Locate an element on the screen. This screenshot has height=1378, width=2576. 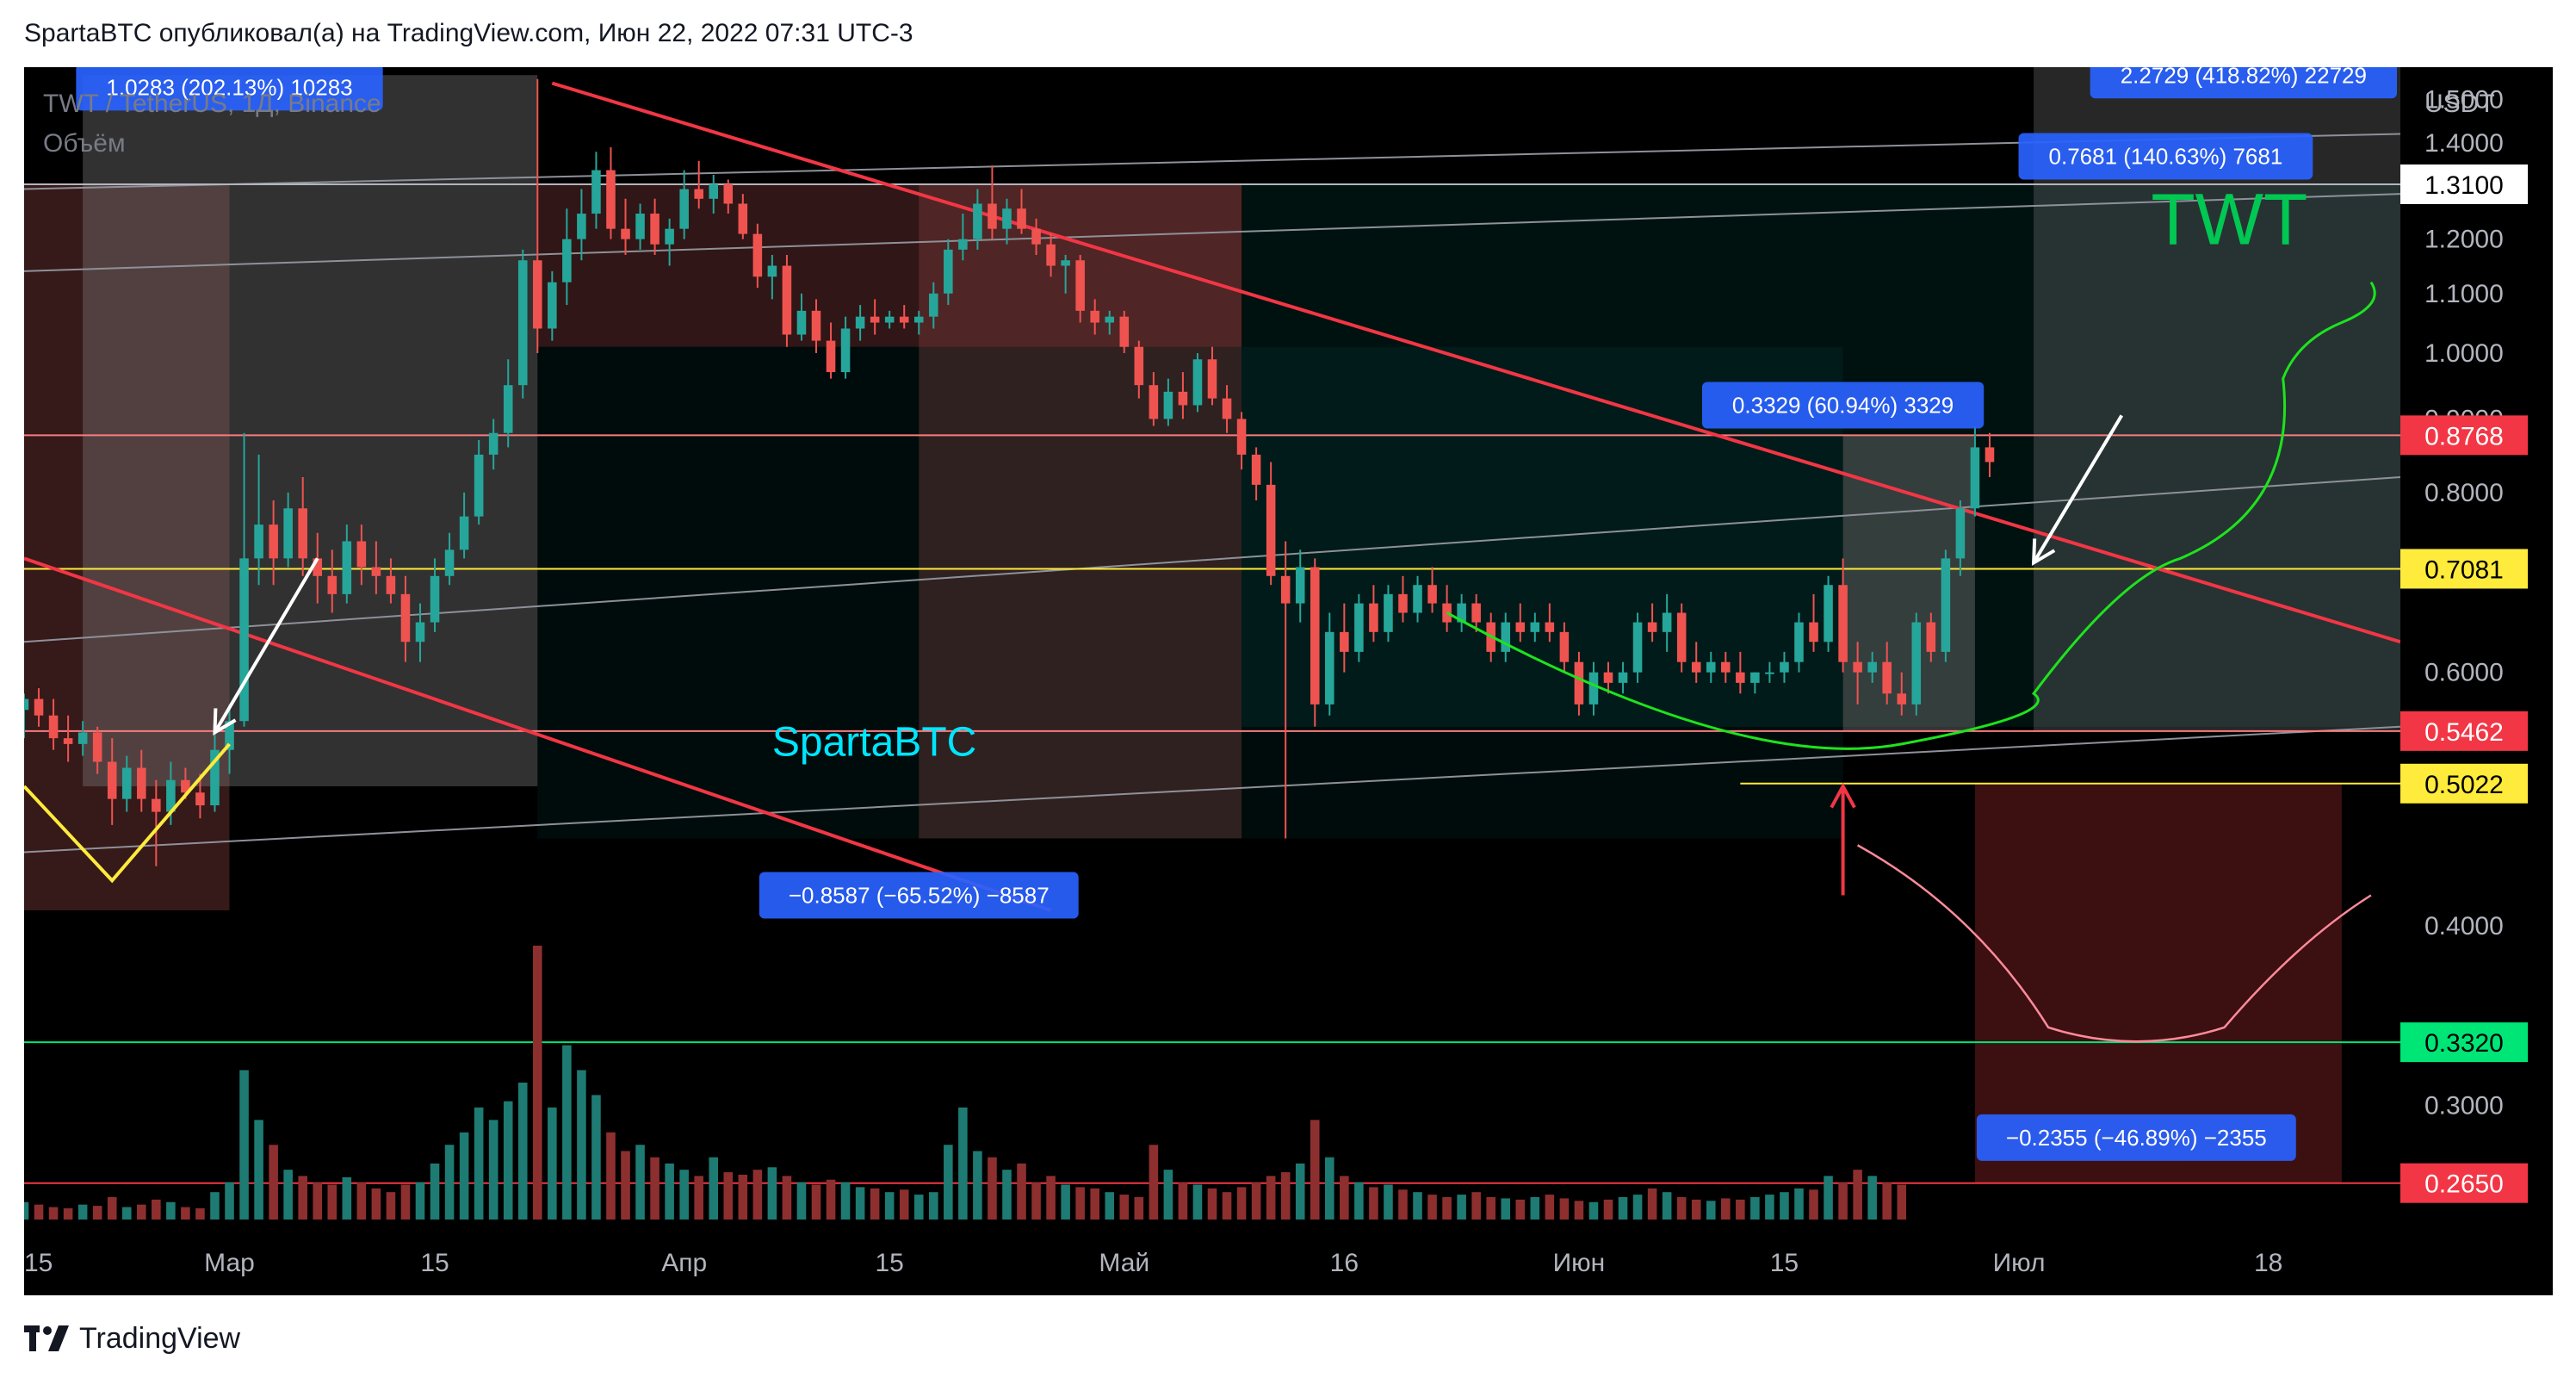
price-badge-label: 0.2650 is located at coordinates (2464, 1184).